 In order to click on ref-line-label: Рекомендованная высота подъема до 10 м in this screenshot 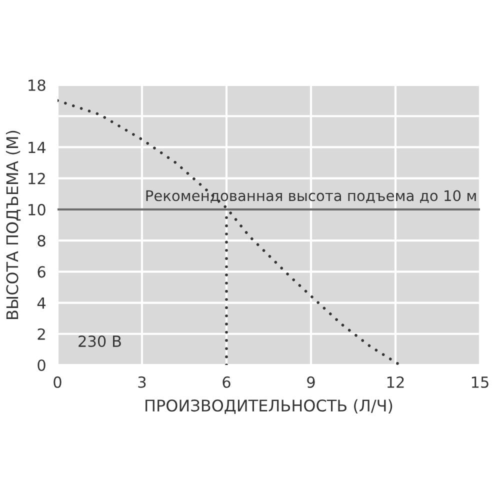, I will do `click(311, 196)`.